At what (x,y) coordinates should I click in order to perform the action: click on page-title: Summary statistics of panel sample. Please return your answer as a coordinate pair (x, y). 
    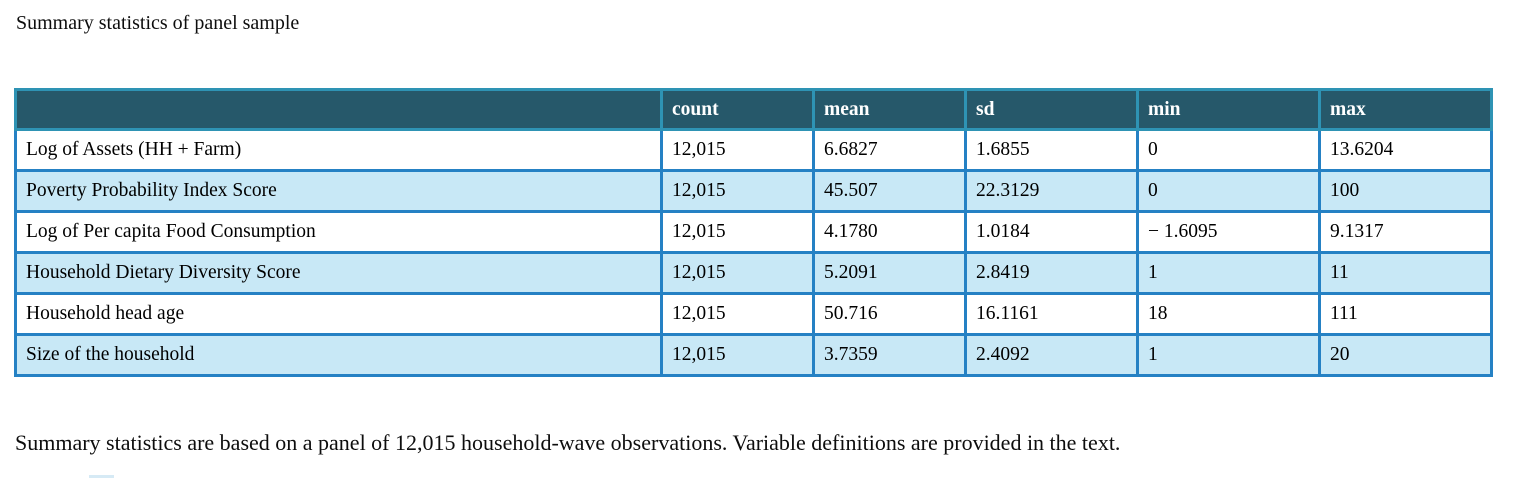
    Looking at the image, I should click on (158, 23).